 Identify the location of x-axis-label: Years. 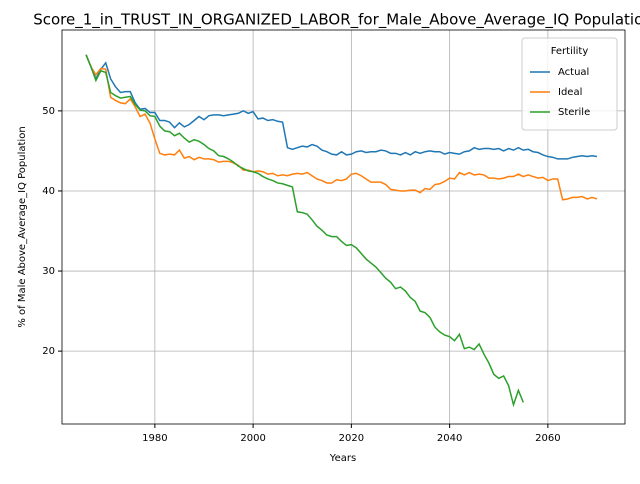
(342, 458).